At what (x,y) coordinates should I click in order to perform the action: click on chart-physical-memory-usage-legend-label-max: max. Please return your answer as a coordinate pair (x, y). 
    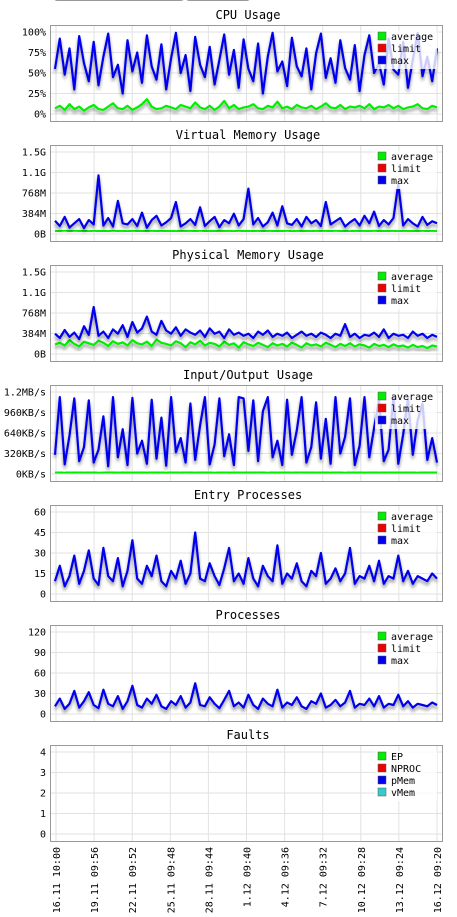
    Looking at the image, I should click on (400, 301).